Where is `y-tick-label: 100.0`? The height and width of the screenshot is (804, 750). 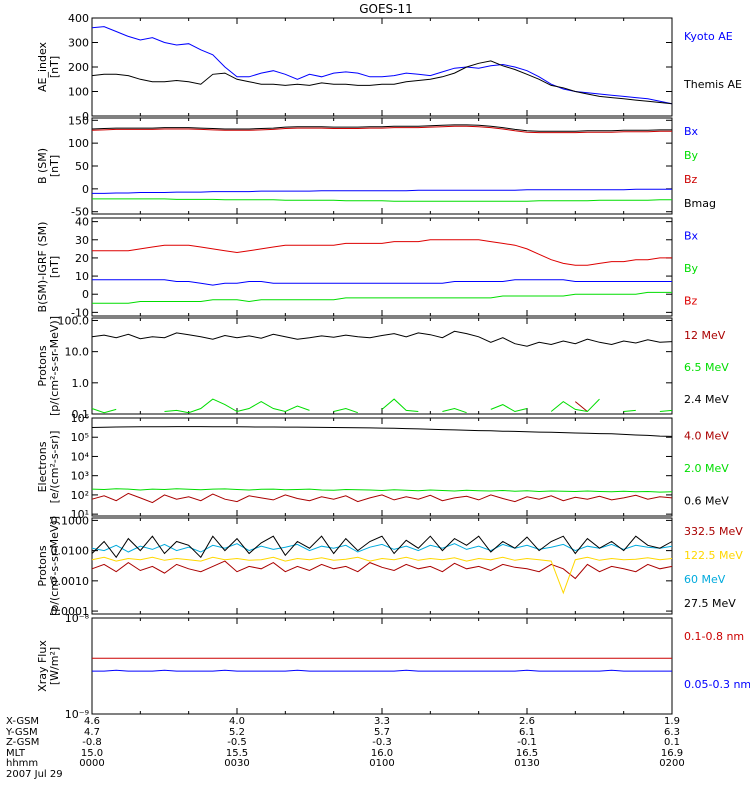
y-tick-label: 100.0 is located at coordinates (74, 320).